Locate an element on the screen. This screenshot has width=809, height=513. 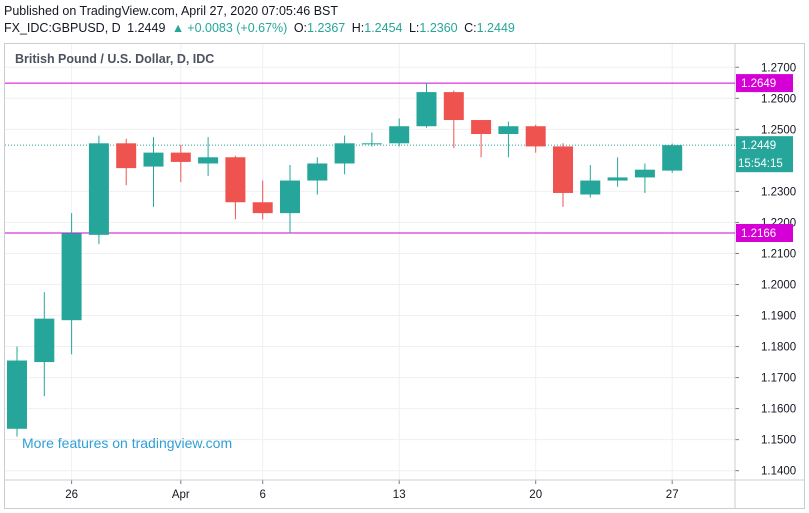
y-tick-label: 1.1800 is located at coordinates (778, 348).